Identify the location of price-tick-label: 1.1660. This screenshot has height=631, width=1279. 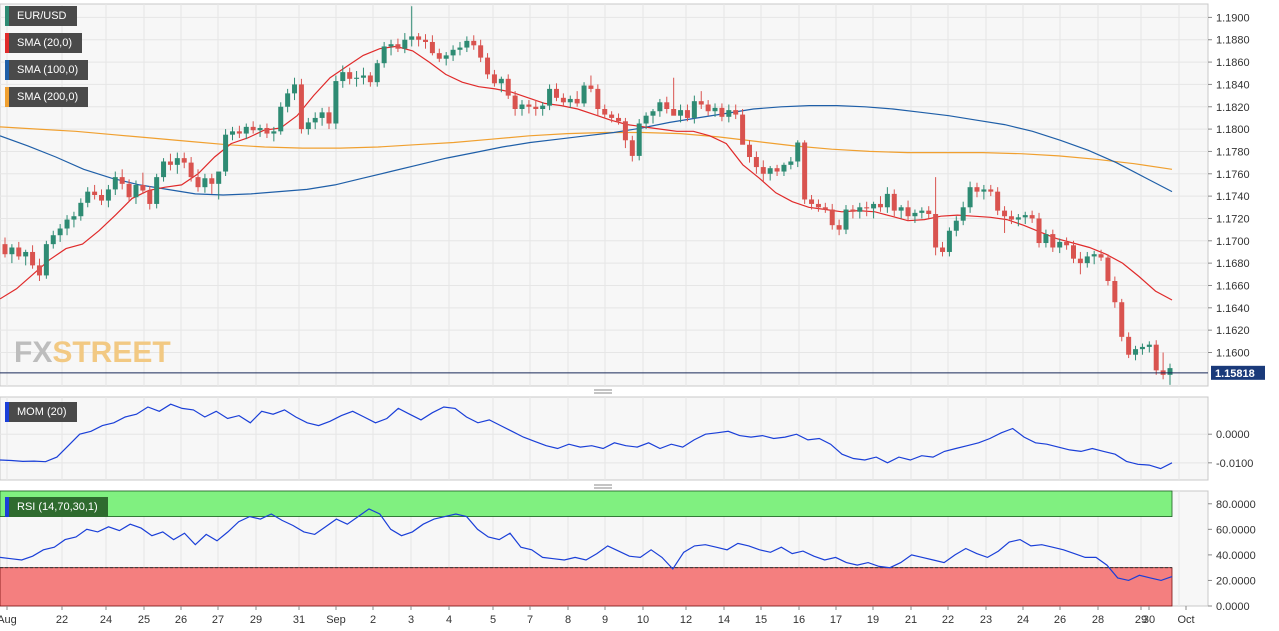
(1233, 286).